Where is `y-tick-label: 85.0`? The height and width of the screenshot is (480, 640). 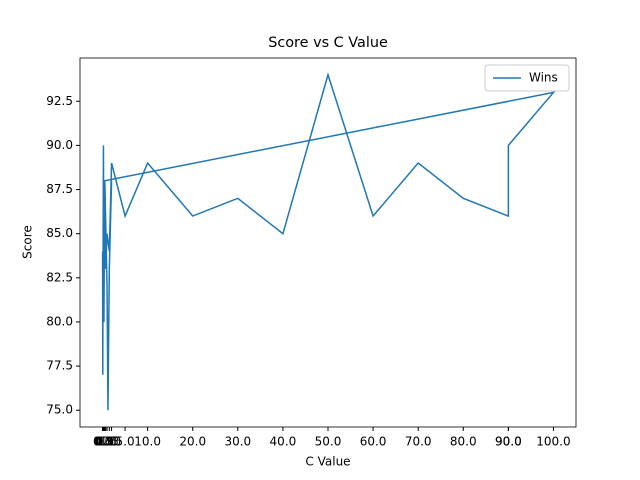 y-tick-label: 85.0 is located at coordinates (59, 233).